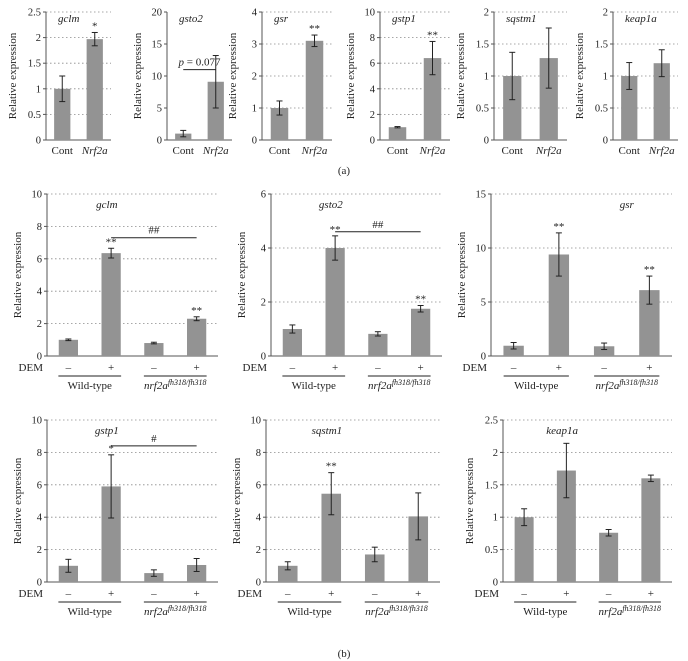 The height and width of the screenshot is (661, 688). I want to click on comparison-mark: #, so click(154, 439).